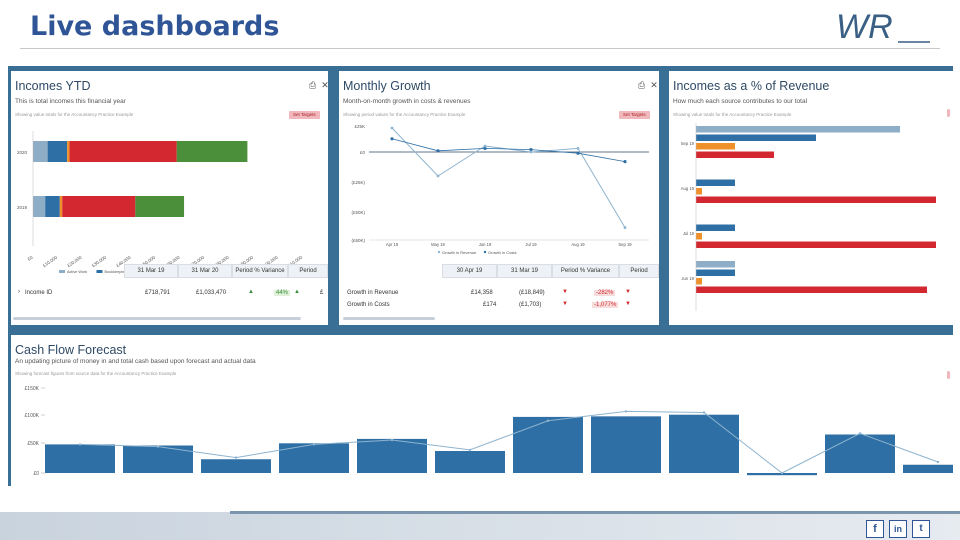 The width and height of the screenshot is (960, 540). What do you see at coordinates (595, 512) in the screenshot?
I see `footer-line` at bounding box center [595, 512].